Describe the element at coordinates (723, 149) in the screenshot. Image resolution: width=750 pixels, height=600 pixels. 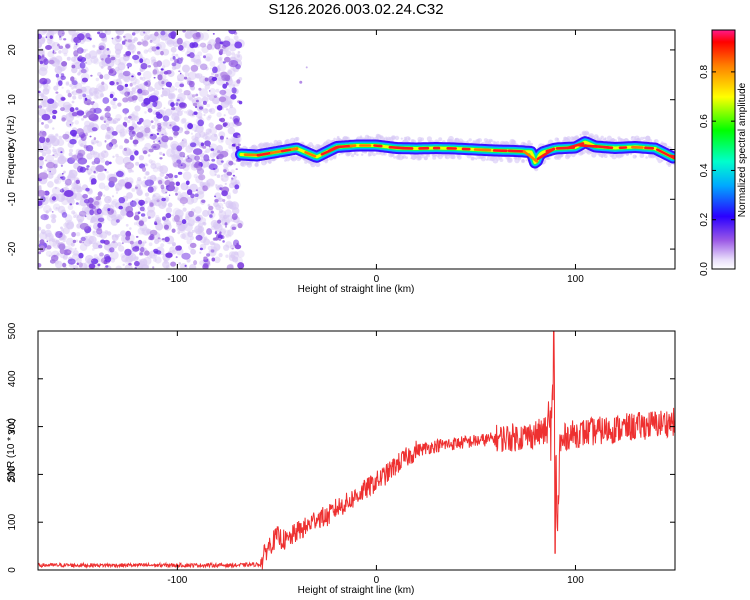
I see `colorbar-gradient` at that location.